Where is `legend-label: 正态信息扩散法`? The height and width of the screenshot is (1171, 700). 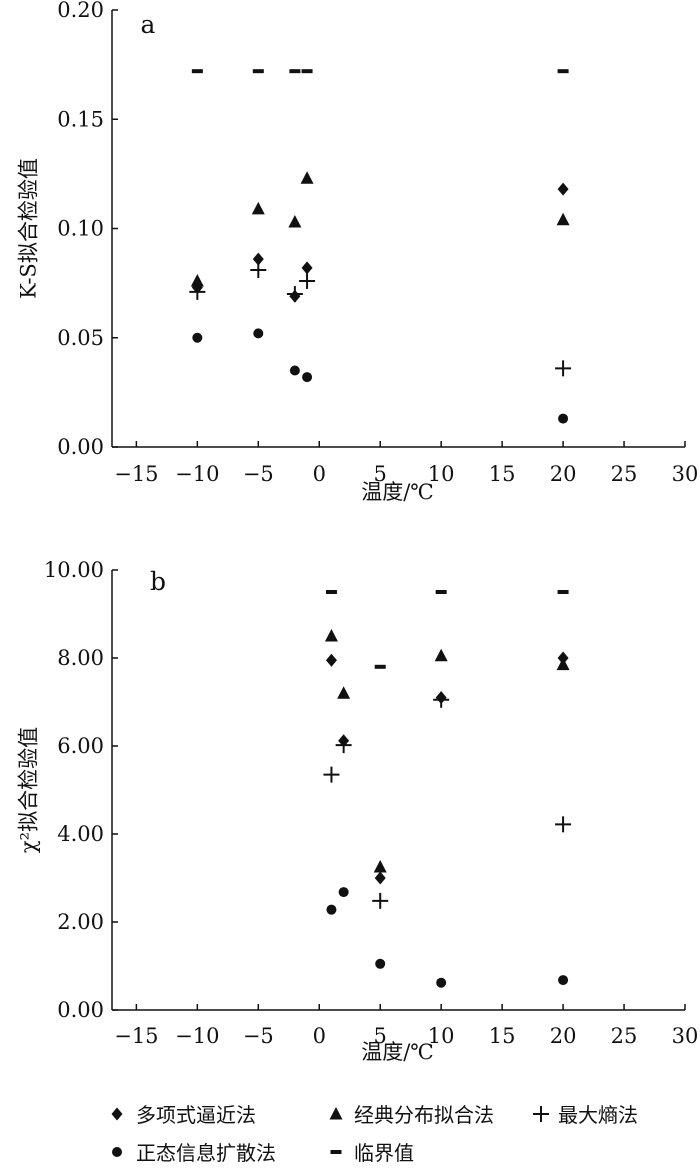
legend-label: 正态信息扩散法 is located at coordinates (206, 1153).